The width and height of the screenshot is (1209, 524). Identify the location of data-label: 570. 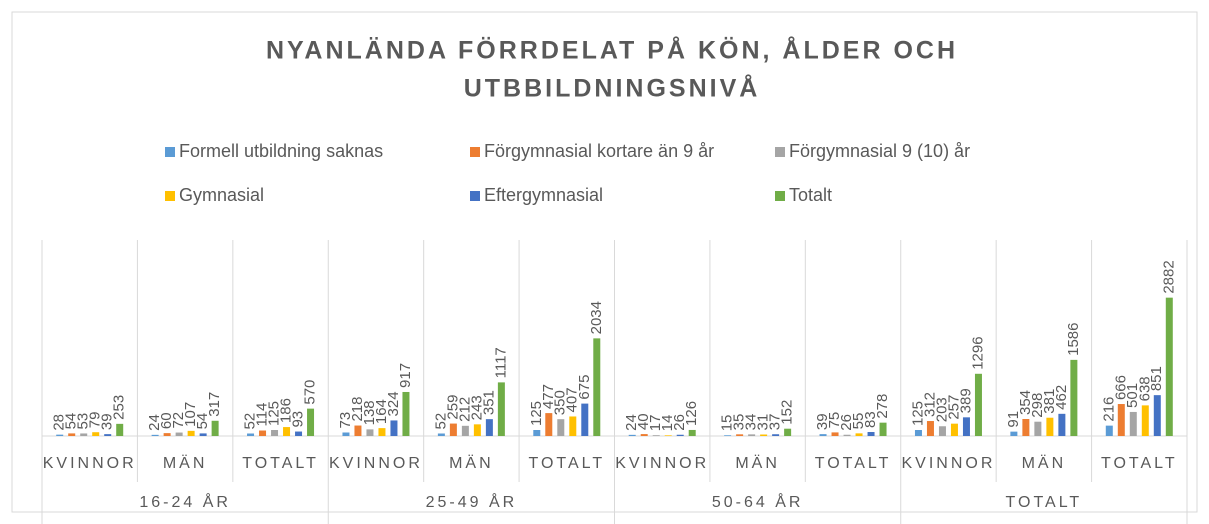
(310, 392).